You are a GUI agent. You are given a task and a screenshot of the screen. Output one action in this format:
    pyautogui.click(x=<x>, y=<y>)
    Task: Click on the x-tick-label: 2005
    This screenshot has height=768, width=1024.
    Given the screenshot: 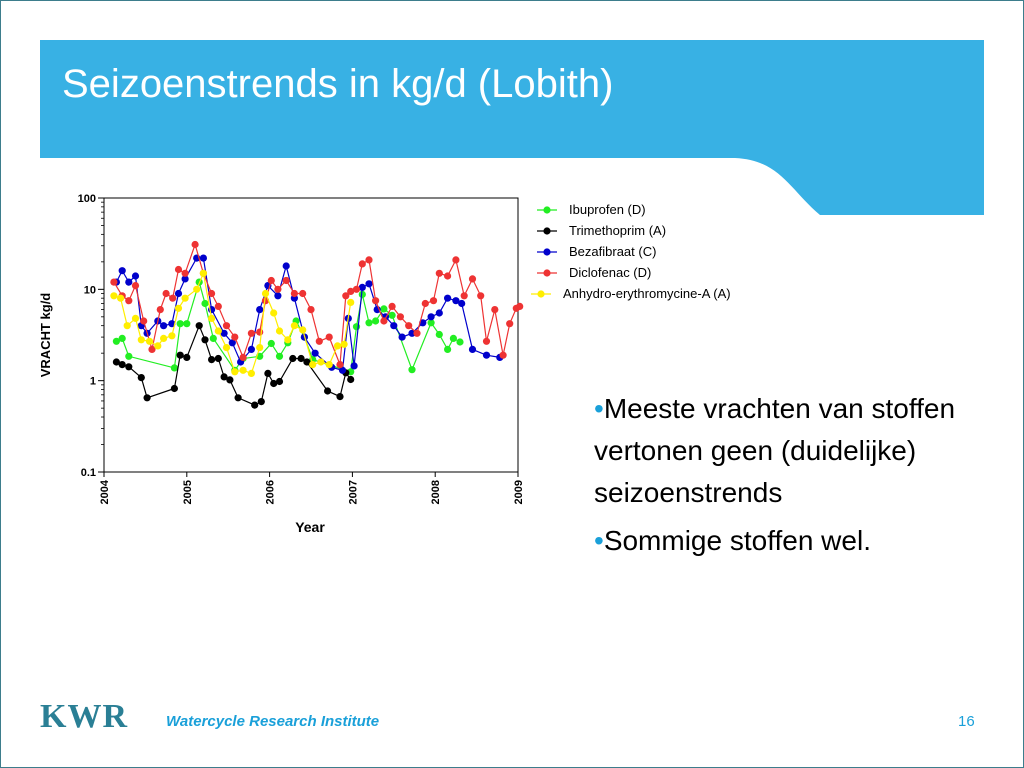 What is the action you would take?
    pyautogui.click(x=188, y=492)
    